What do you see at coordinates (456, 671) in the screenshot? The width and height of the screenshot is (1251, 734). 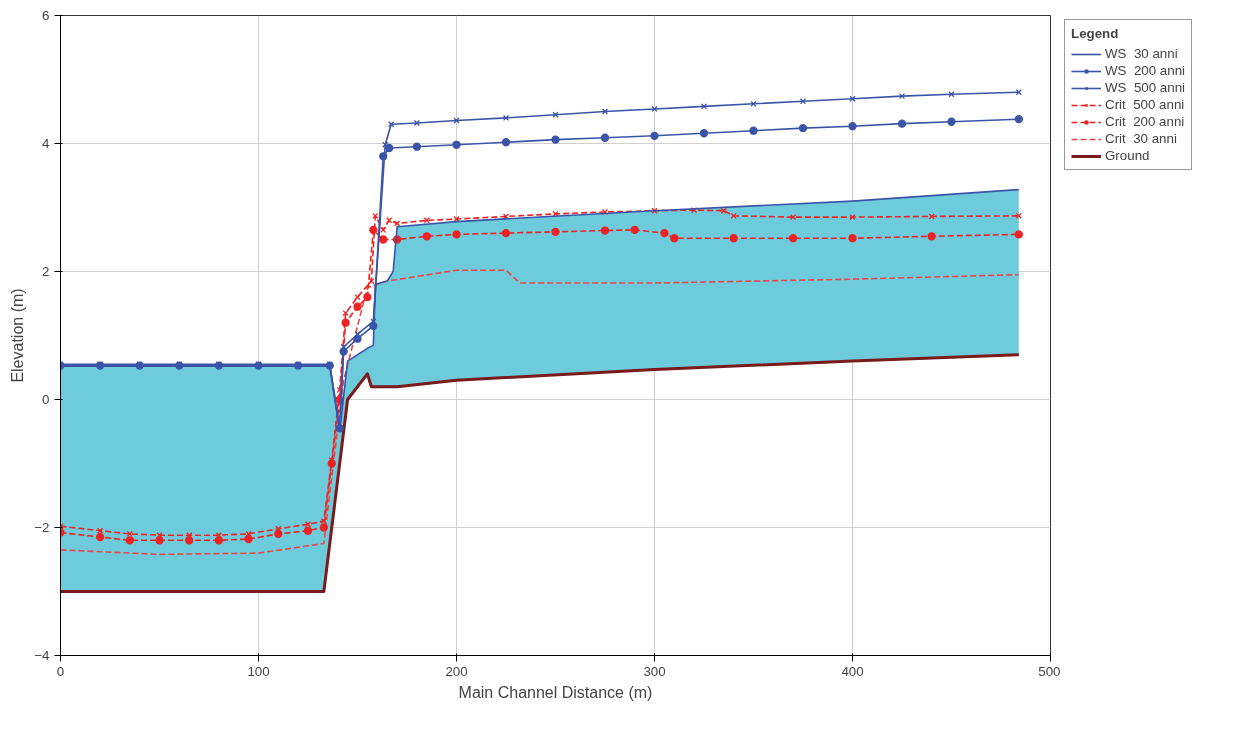 I see `x-tick-label: 200` at bounding box center [456, 671].